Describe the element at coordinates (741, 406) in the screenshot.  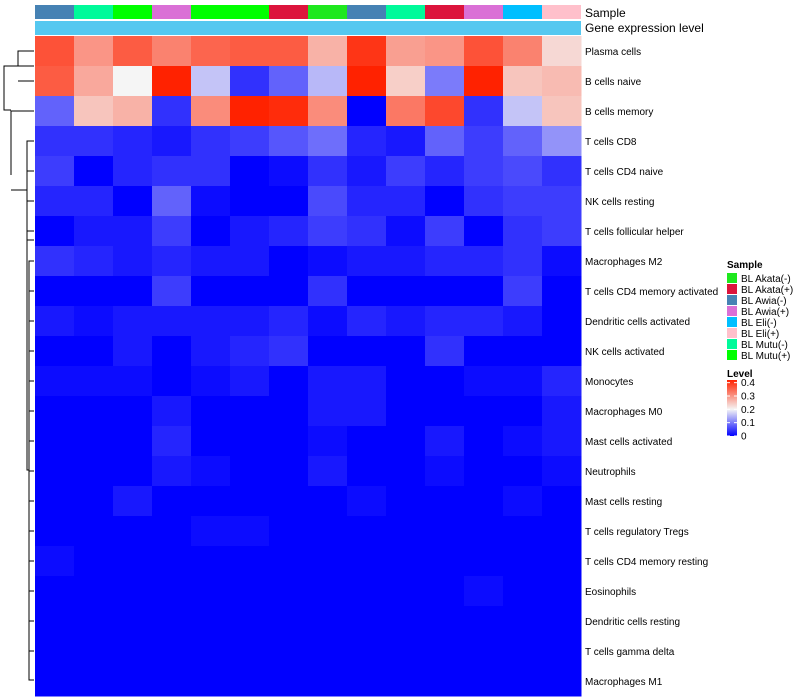
I see `level-legend: Level 0.4 0.3 0.2 0.1 0` at that location.